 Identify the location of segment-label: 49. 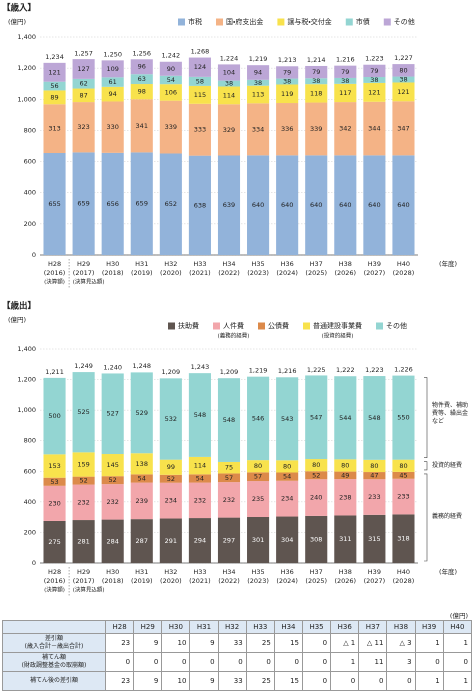
(345, 475).